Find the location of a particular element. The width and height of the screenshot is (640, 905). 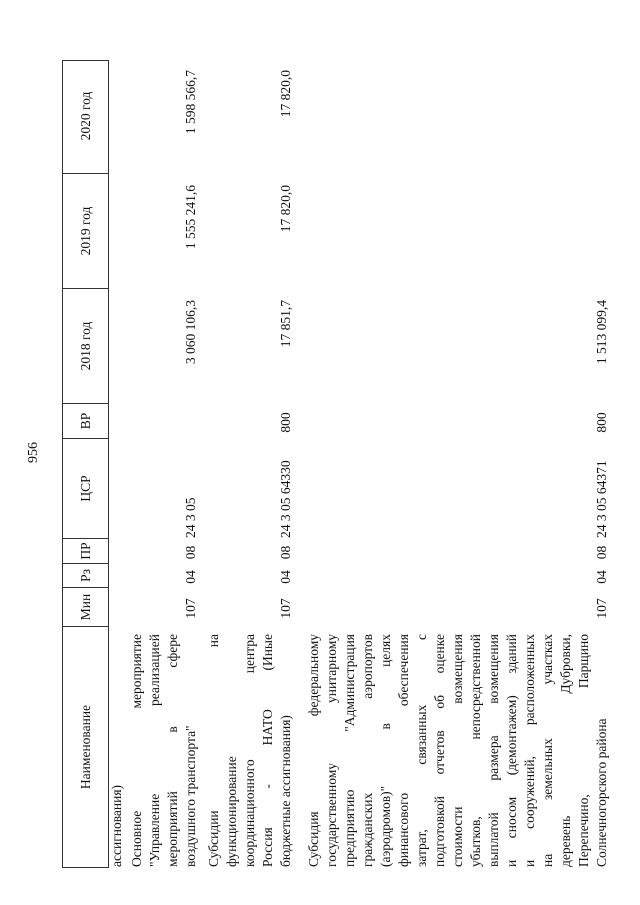

name-line: Россия - НАТО (Иные is located at coordinates (267, 750).